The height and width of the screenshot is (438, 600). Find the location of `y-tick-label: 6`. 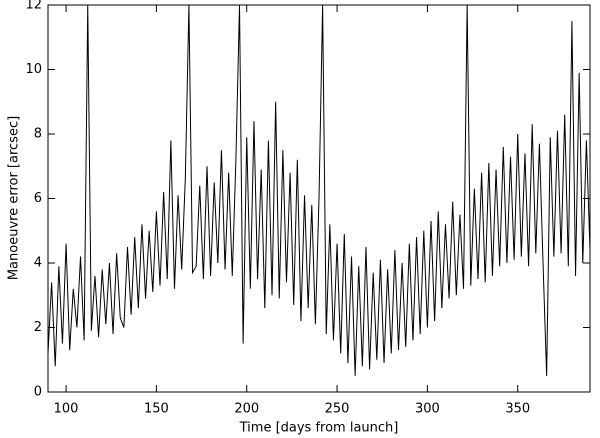

y-tick-label: 6 is located at coordinates (38, 198).